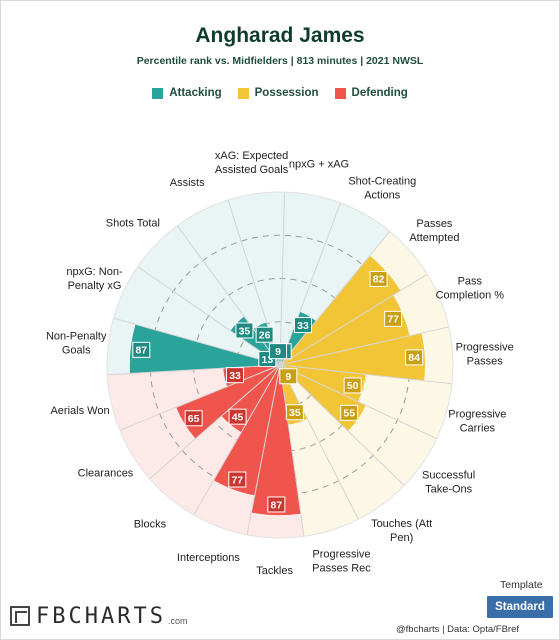  I want to click on value-box-shot-creating-actions, so click(302, 325).